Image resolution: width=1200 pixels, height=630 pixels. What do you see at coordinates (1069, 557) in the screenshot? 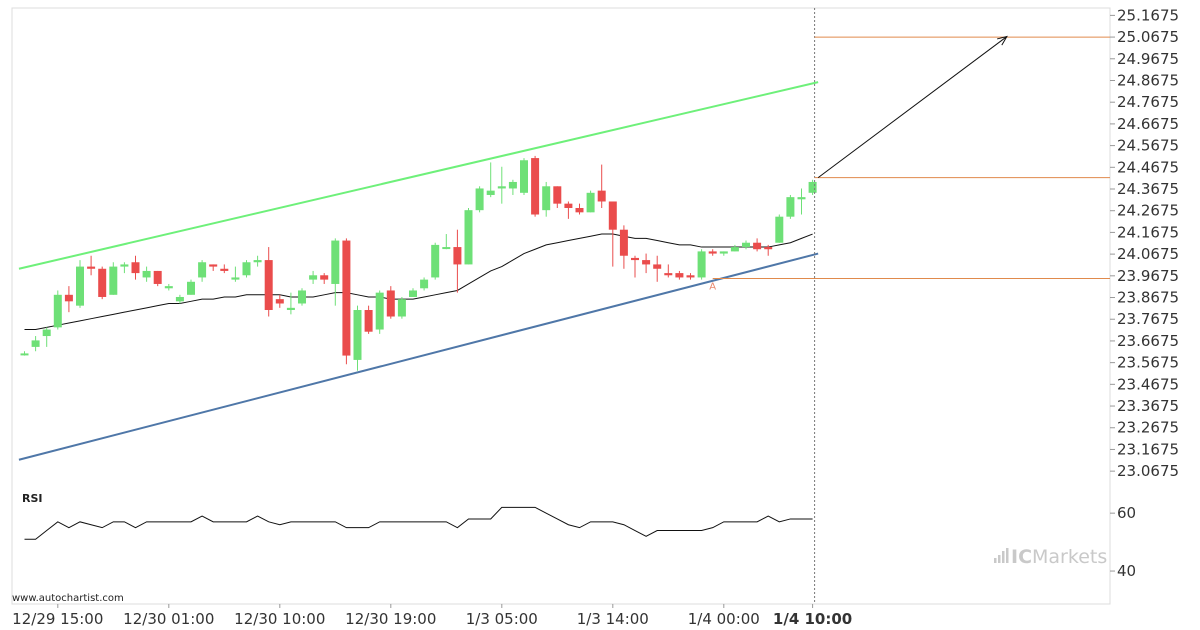
I see `brand-suffix: Markets` at bounding box center [1069, 557].